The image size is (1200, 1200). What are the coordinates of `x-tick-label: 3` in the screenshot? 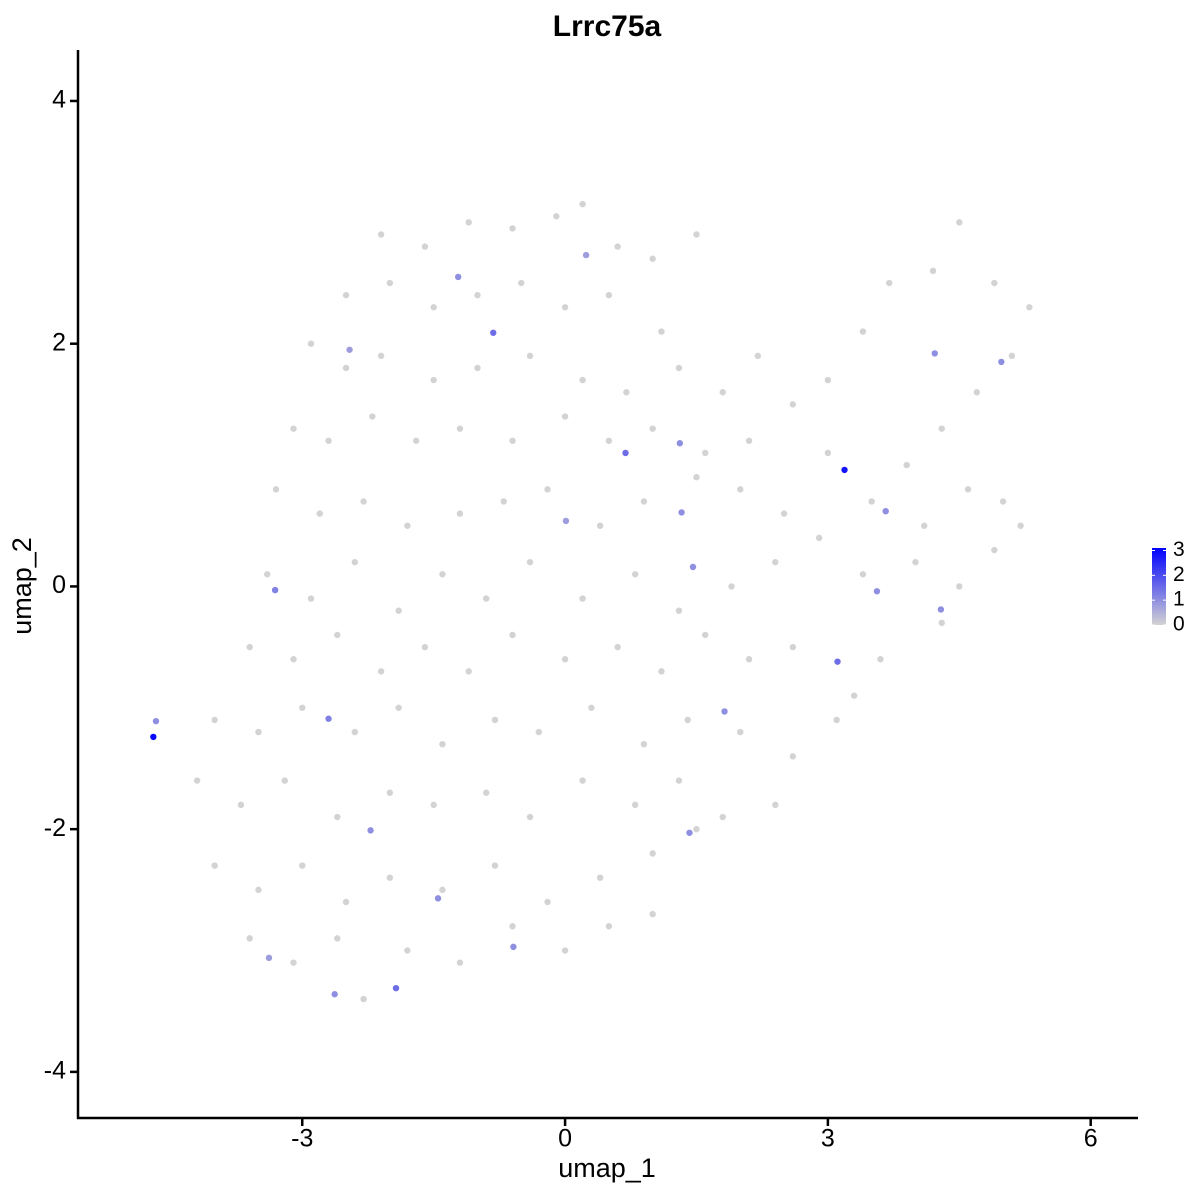 It's located at (828, 1139).